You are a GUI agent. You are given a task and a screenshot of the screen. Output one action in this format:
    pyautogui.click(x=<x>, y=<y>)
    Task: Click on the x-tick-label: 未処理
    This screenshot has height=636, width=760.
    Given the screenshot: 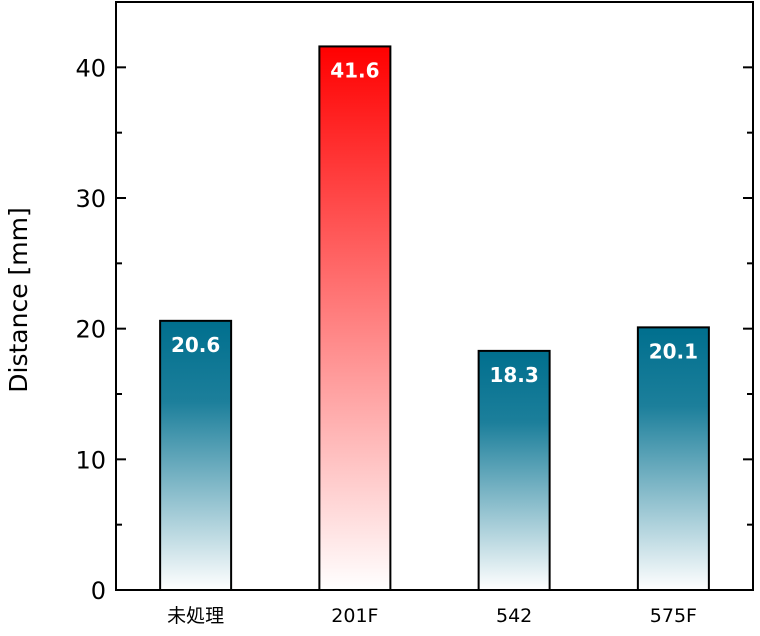 What is the action you would take?
    pyautogui.click(x=195, y=616)
    